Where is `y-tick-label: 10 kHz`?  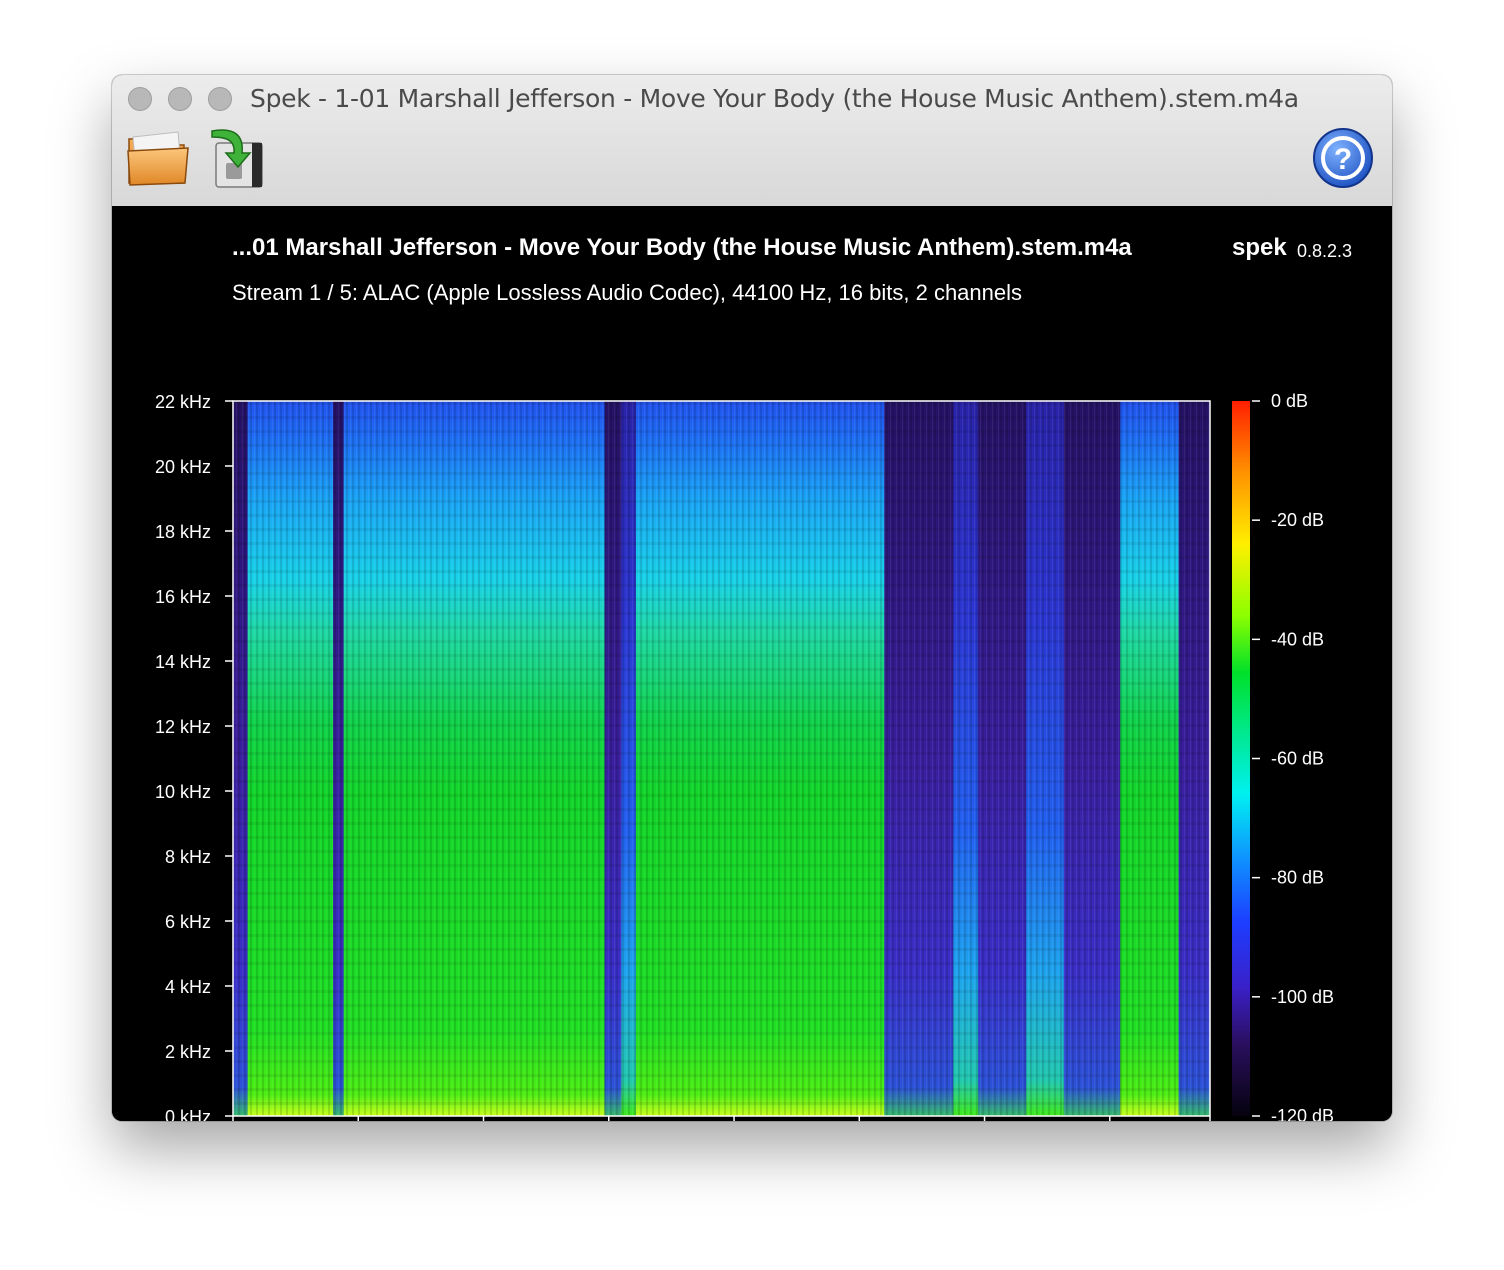 y-tick-label: 10 kHz is located at coordinates (183, 792).